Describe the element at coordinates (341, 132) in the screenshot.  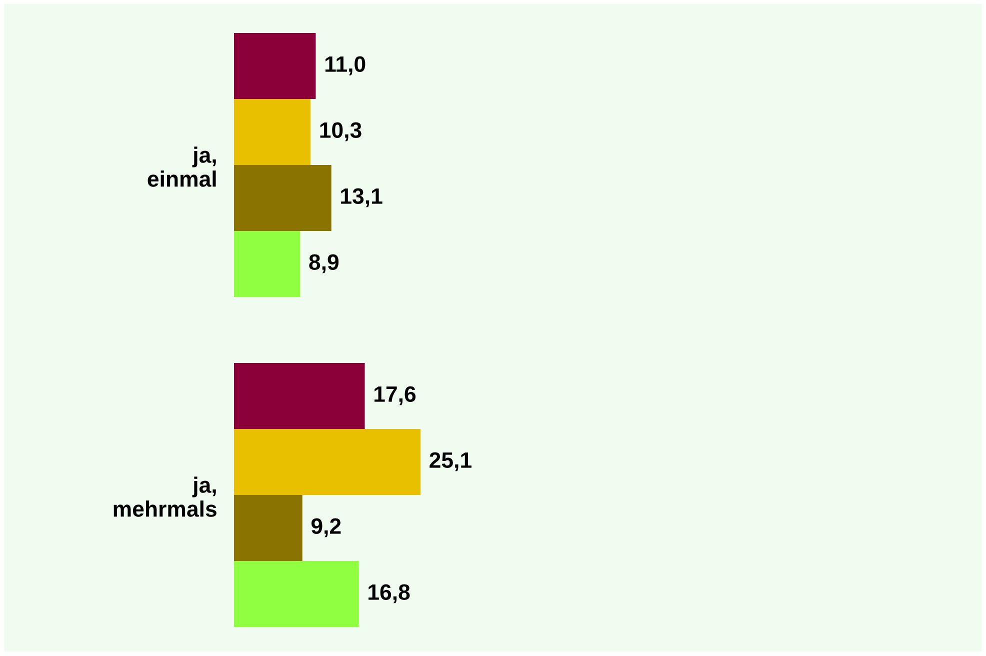
I see `data-label: 10,3` at that location.